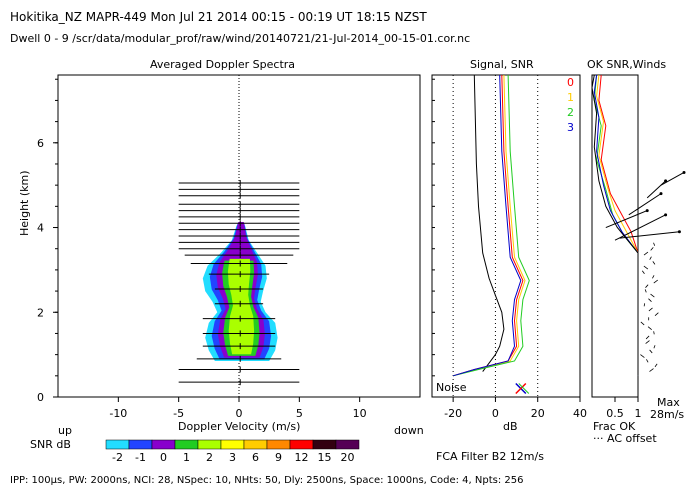 This screenshot has height=500, width=700. What do you see at coordinates (615, 413) in the screenshot?
I see `ok-x-tick-label-0: 0.5` at bounding box center [615, 413].